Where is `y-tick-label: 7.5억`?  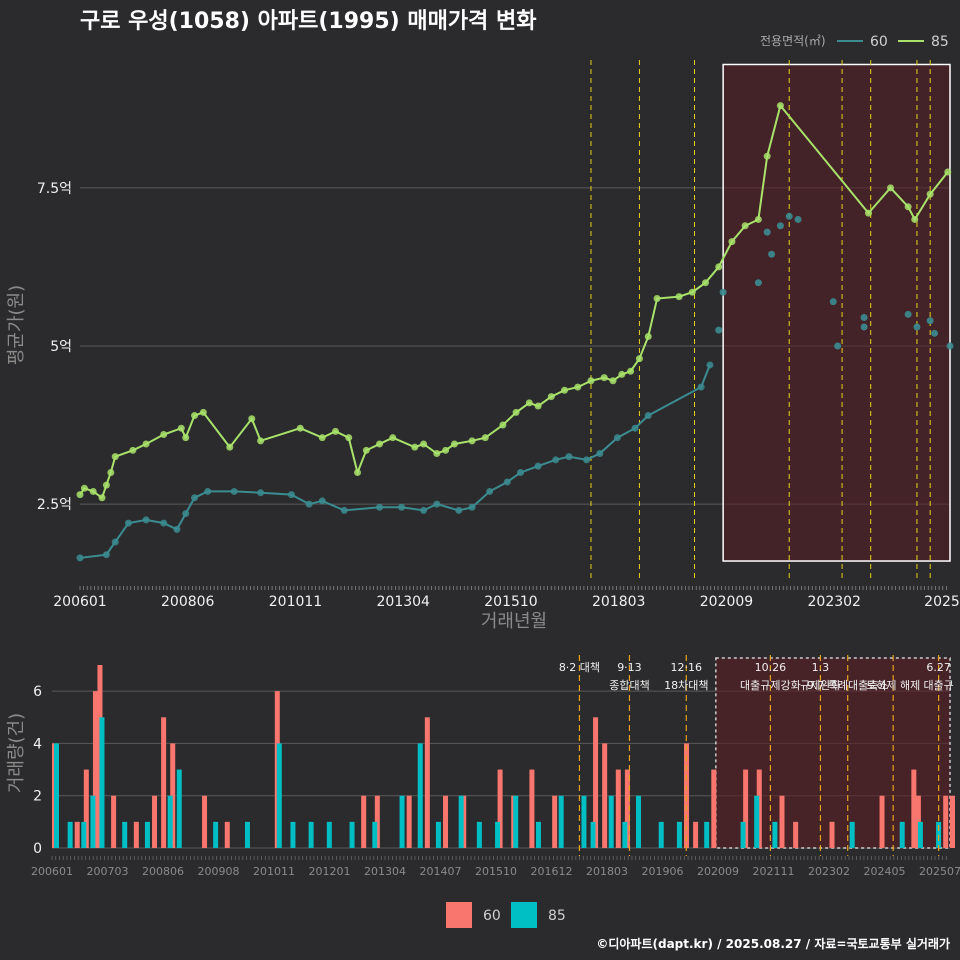
y-tick-label: 7.5억 is located at coordinates (54, 189).